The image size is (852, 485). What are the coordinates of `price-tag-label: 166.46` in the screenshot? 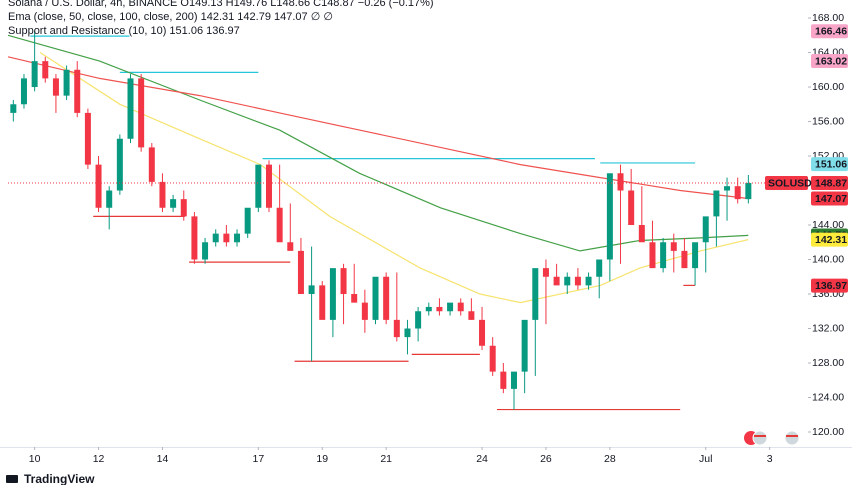 It's located at (831, 32).